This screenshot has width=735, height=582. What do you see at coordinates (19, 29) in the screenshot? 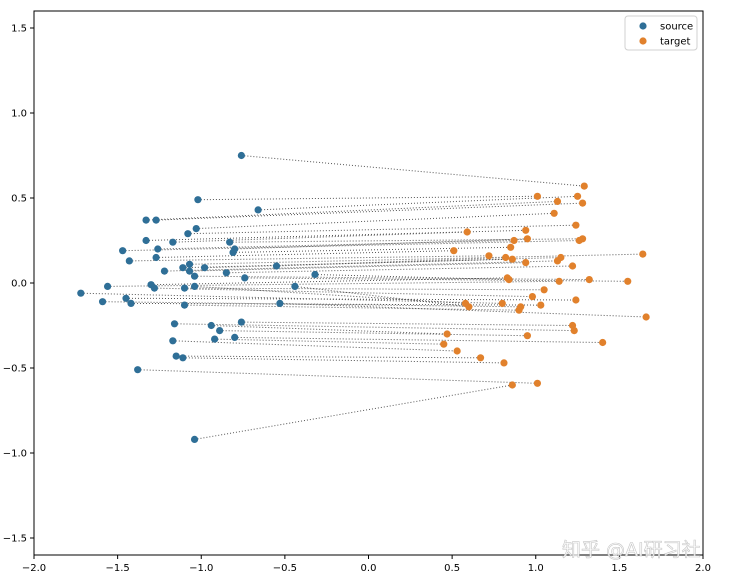
I see `y-tick-label: 1.5` at bounding box center [19, 29].